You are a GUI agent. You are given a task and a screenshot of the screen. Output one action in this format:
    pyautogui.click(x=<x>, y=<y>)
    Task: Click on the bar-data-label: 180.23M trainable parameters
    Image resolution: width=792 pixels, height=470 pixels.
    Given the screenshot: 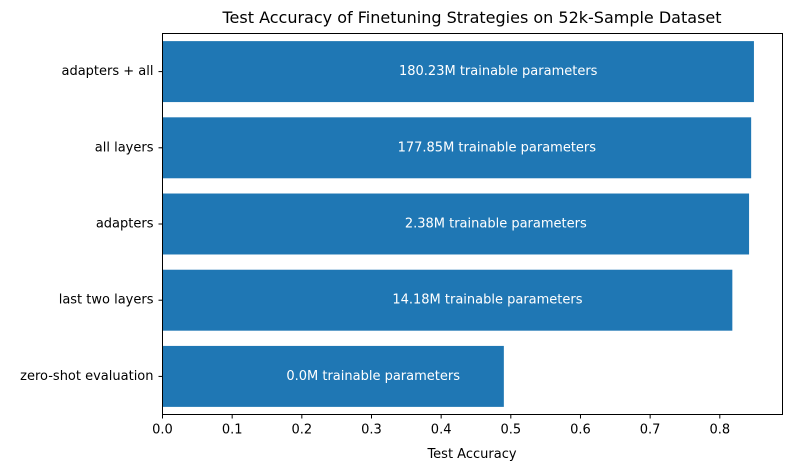 What is the action you would take?
    pyautogui.click(x=498, y=71)
    